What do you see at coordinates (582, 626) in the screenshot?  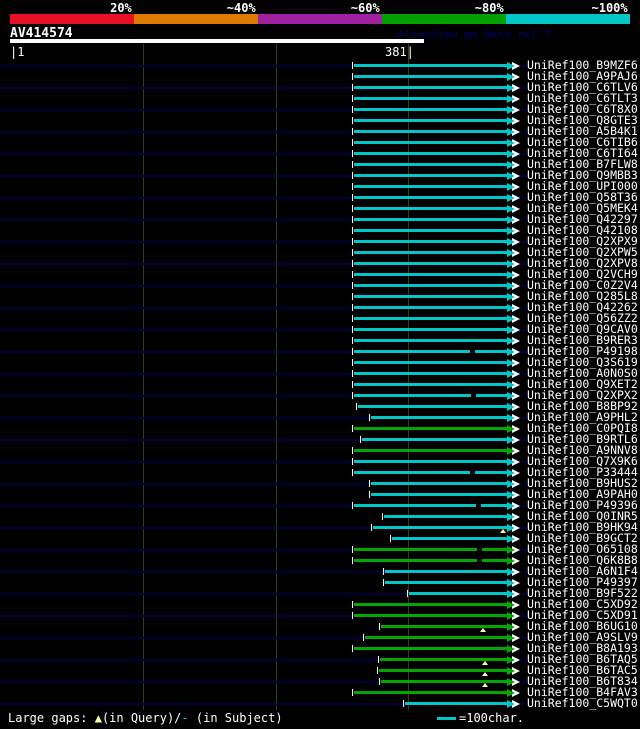 I see `subject-label: UniRef100_B6UG10` at bounding box center [582, 626].